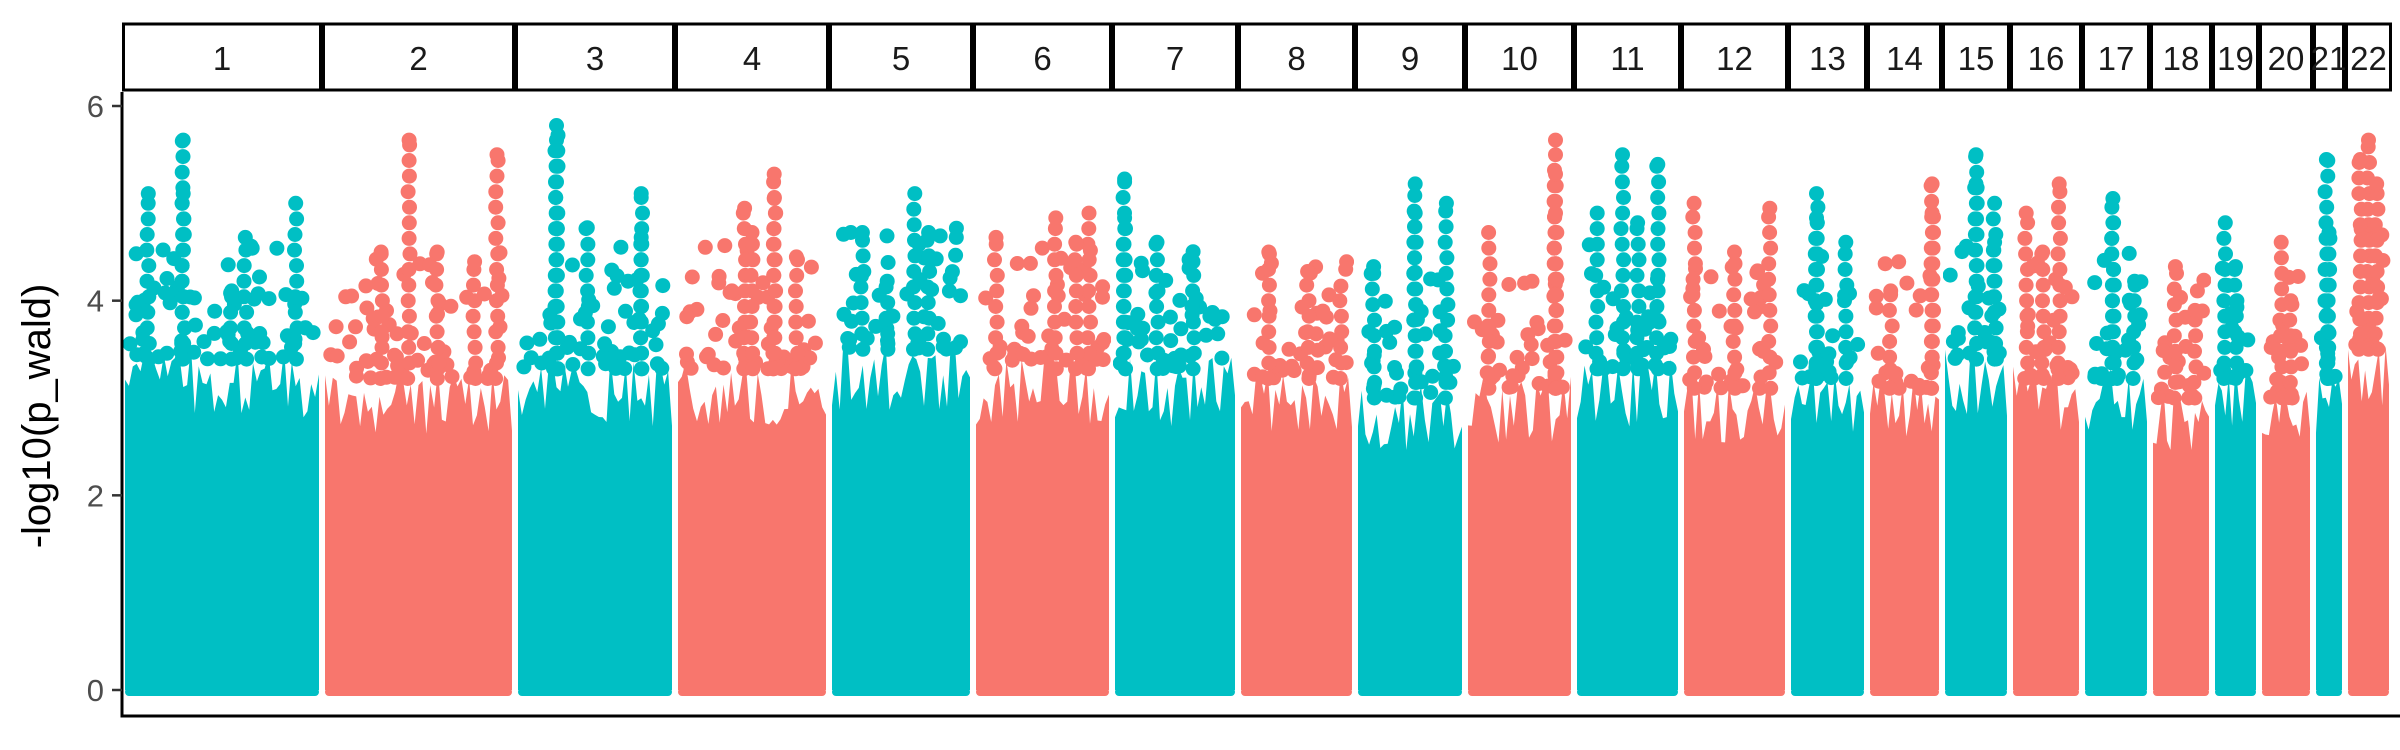 The image size is (2400, 750). What do you see at coordinates (752, 58) in the screenshot?
I see `chromosome-label-4: 4` at bounding box center [752, 58].